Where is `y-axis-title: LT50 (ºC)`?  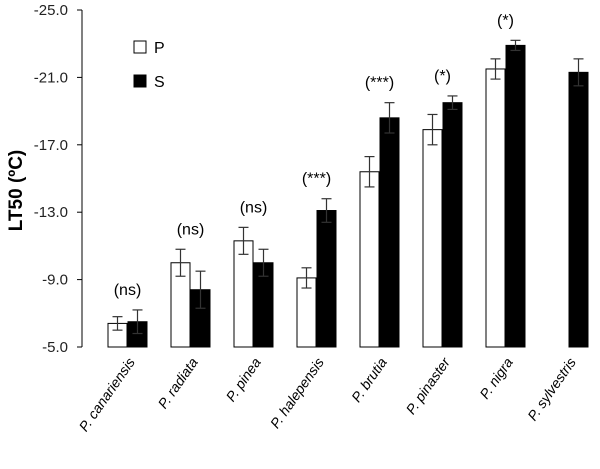
y-axis-title: LT50 (ºC) is located at coordinates (16, 191).